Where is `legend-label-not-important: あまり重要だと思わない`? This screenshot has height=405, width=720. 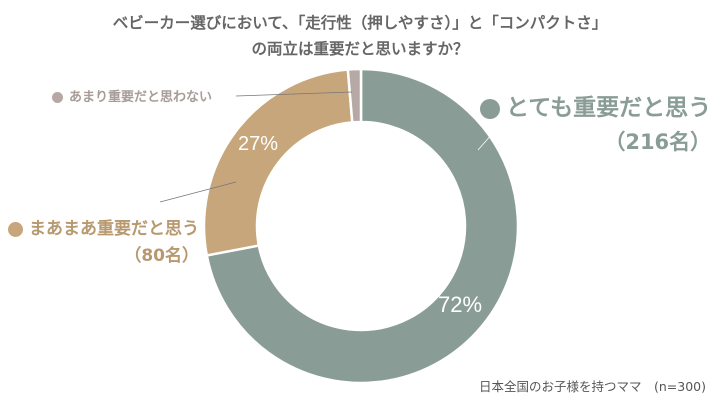
legend-label-not-important: あまり重要だと思わない is located at coordinates (141, 97).